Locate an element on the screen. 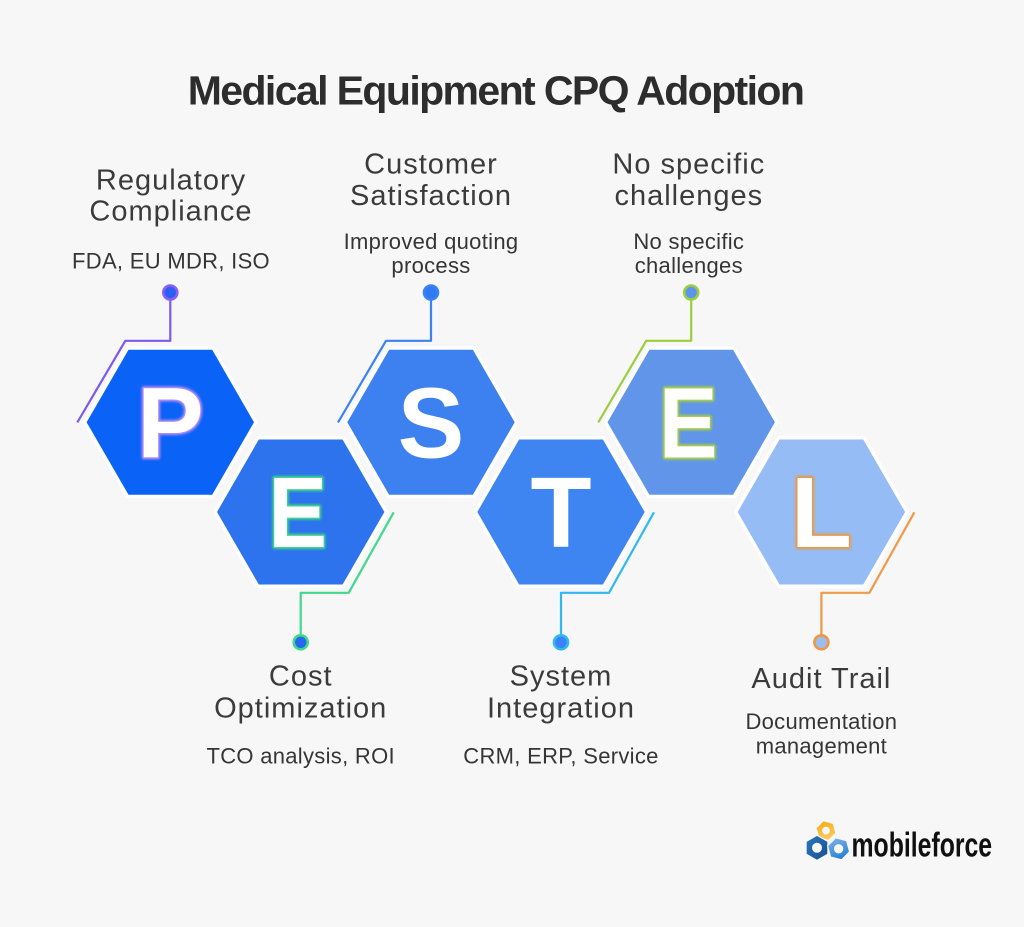 Image resolution: width=1024 pixels, height=927 pixels. svg-text: Improved quoting is located at coordinates (431, 241).